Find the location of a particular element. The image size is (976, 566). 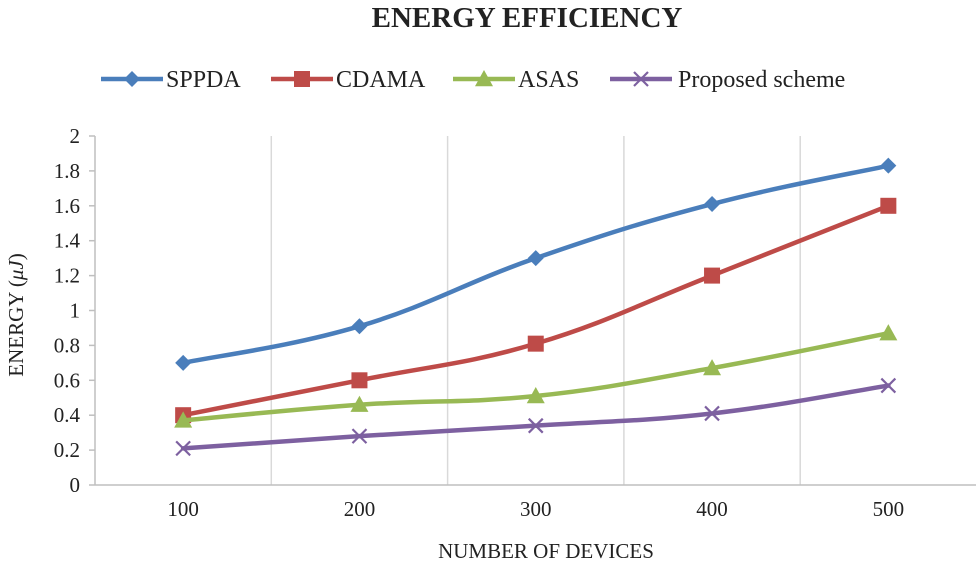

series-proposed-scheme is located at coordinates (536, 417).